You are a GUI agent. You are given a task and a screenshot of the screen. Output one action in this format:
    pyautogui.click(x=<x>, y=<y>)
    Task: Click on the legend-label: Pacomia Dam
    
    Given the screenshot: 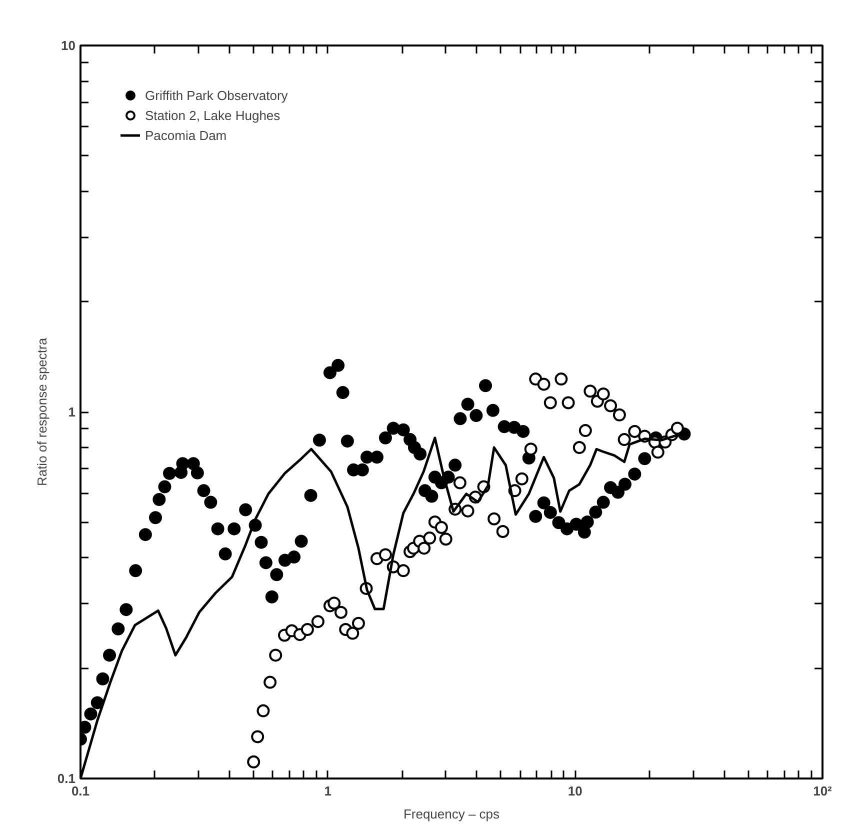 What is the action you would take?
    pyautogui.click(x=186, y=135)
    